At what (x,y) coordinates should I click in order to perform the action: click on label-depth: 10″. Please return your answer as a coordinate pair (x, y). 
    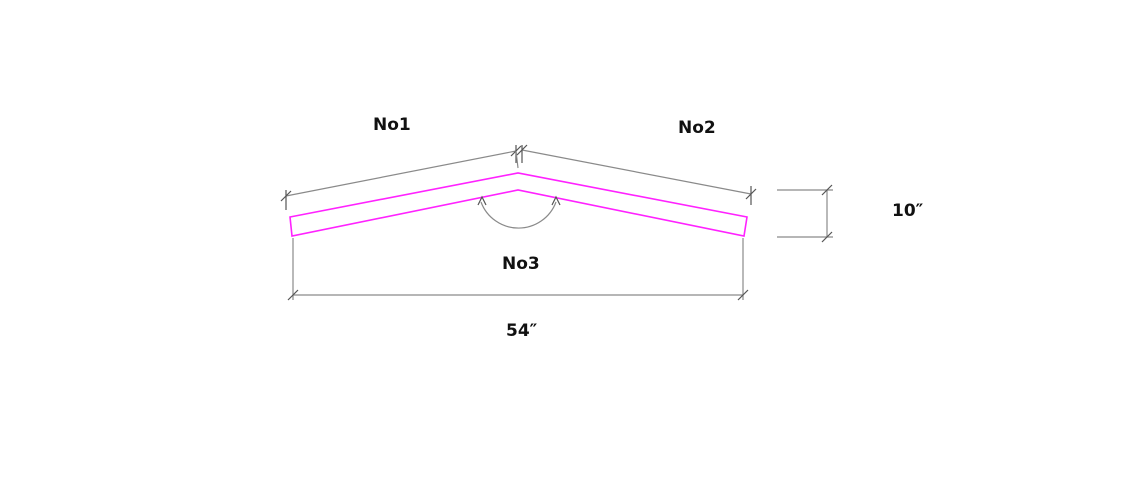
    Looking at the image, I should click on (908, 211).